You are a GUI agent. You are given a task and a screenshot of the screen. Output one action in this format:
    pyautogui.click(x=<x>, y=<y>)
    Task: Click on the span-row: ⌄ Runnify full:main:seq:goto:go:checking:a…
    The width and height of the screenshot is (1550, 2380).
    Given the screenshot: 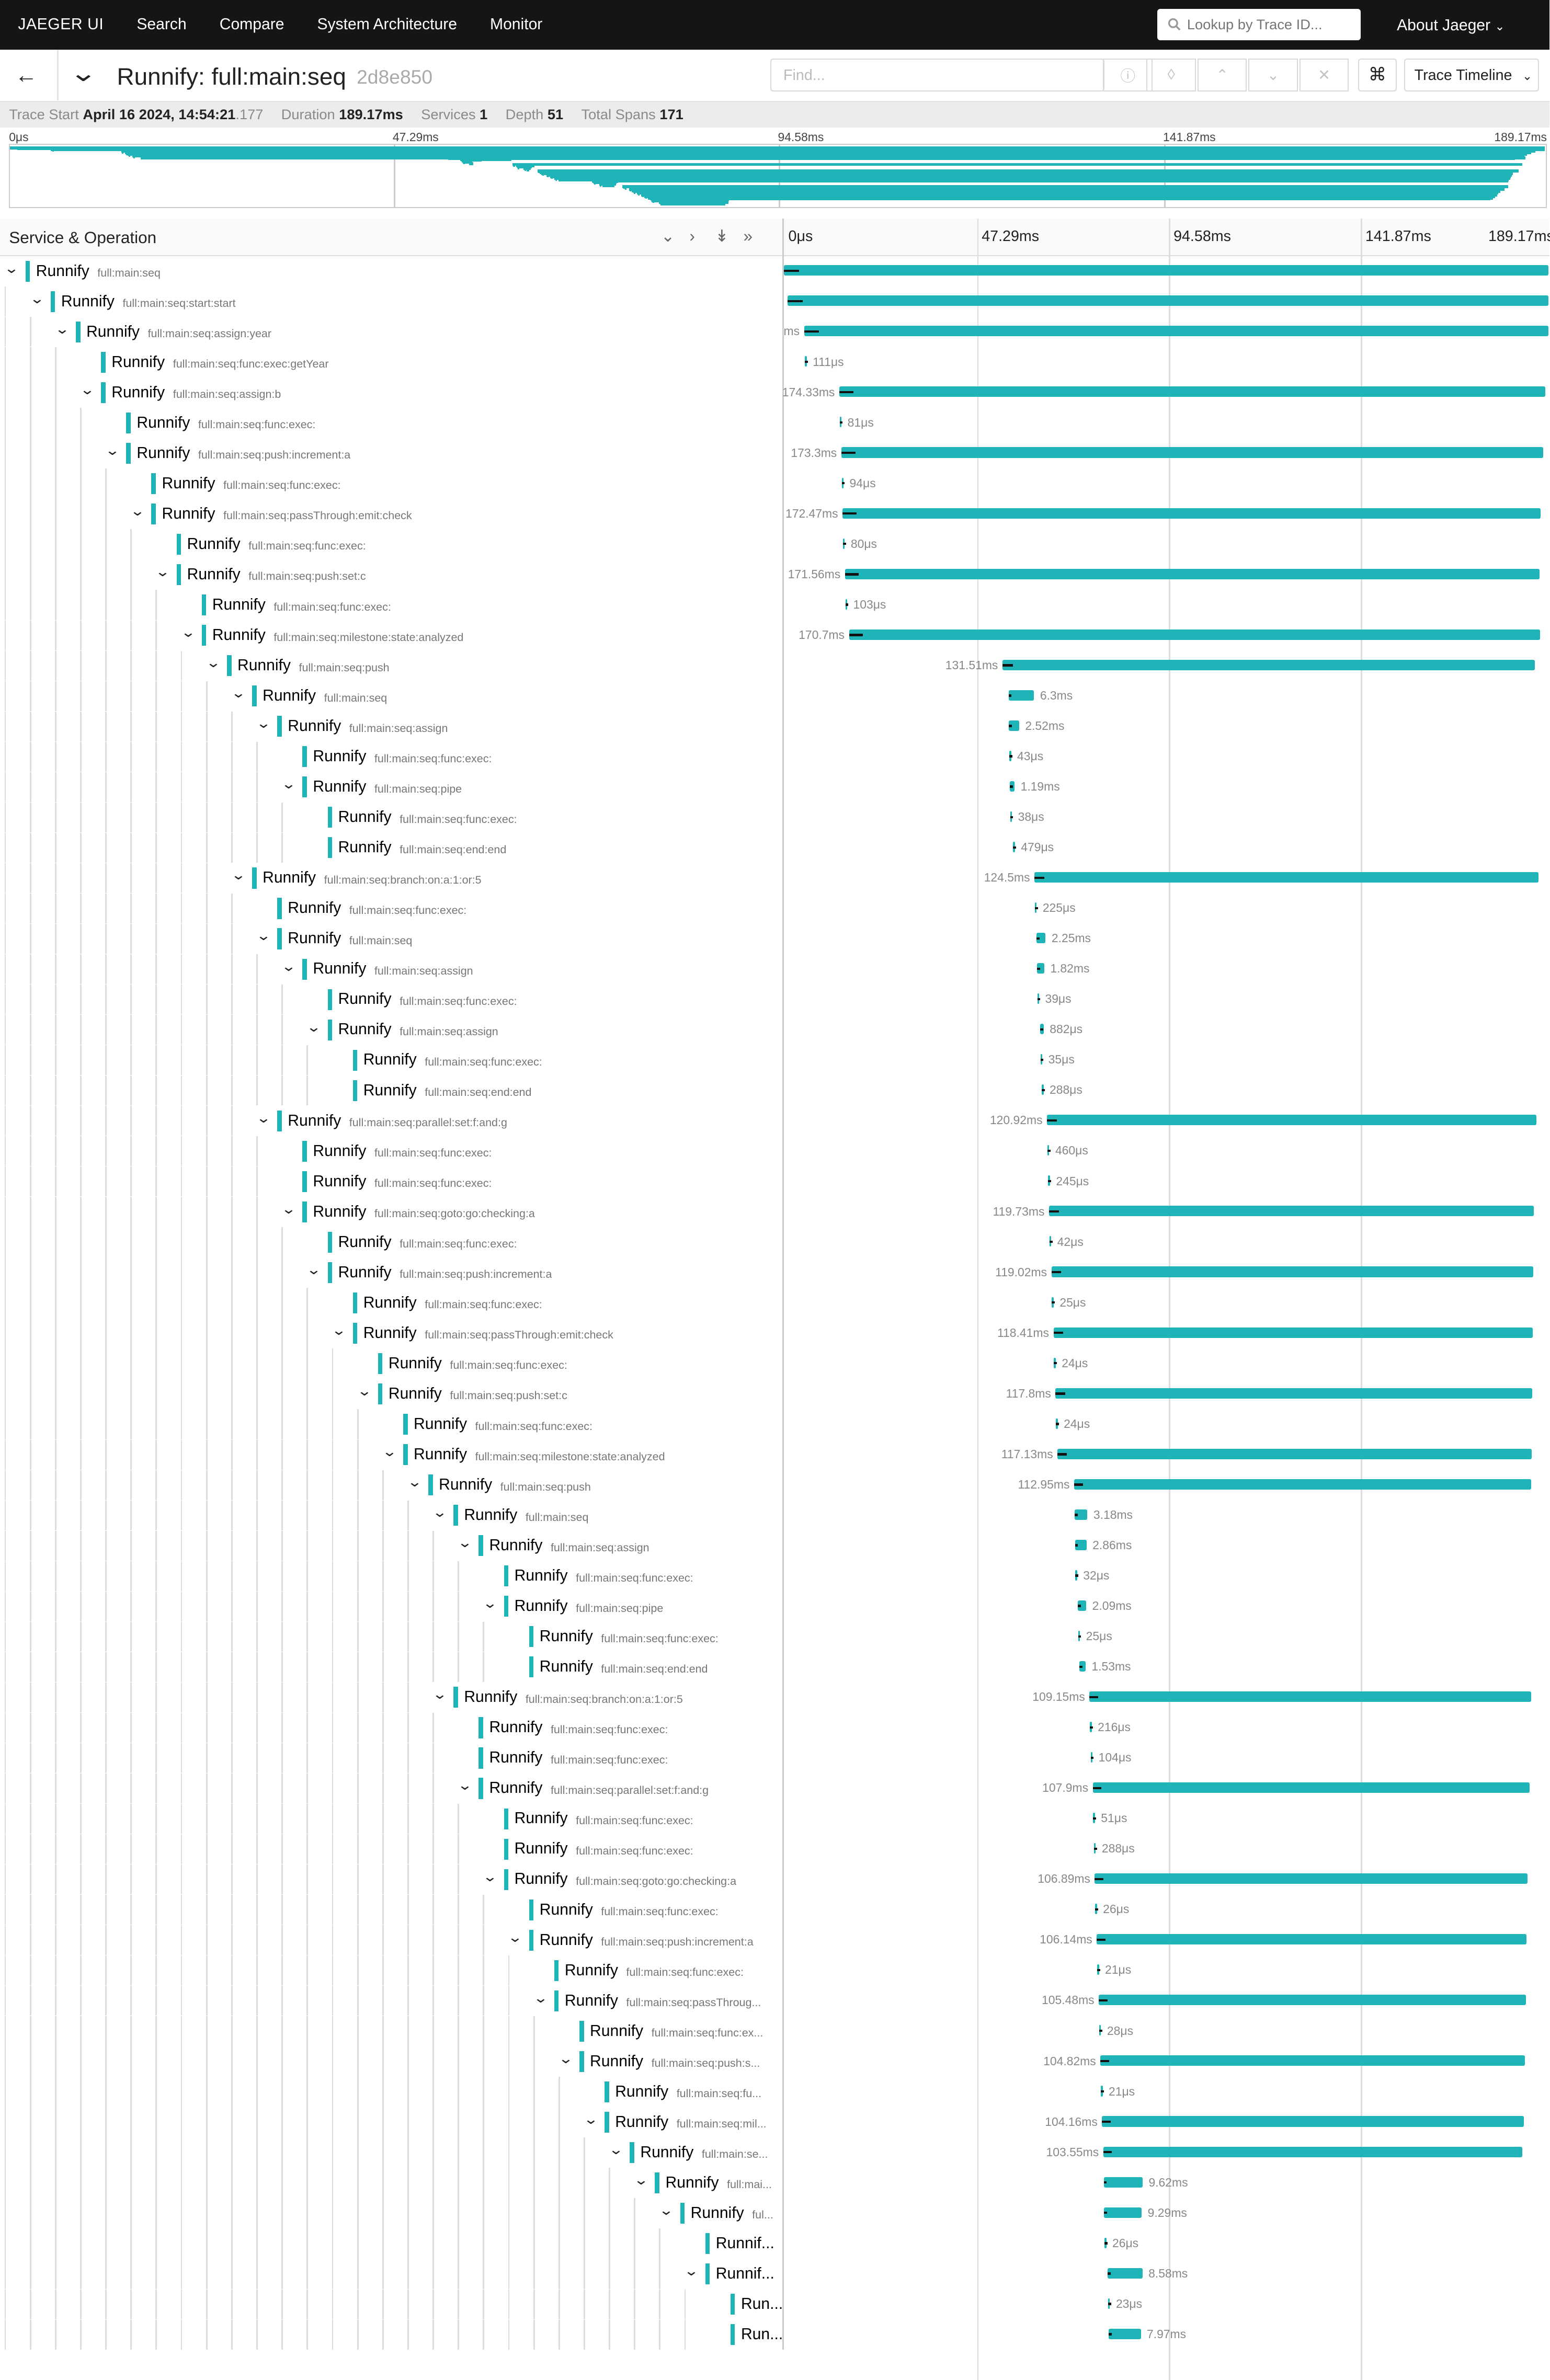 What is the action you would take?
    pyautogui.click(x=774, y=1212)
    